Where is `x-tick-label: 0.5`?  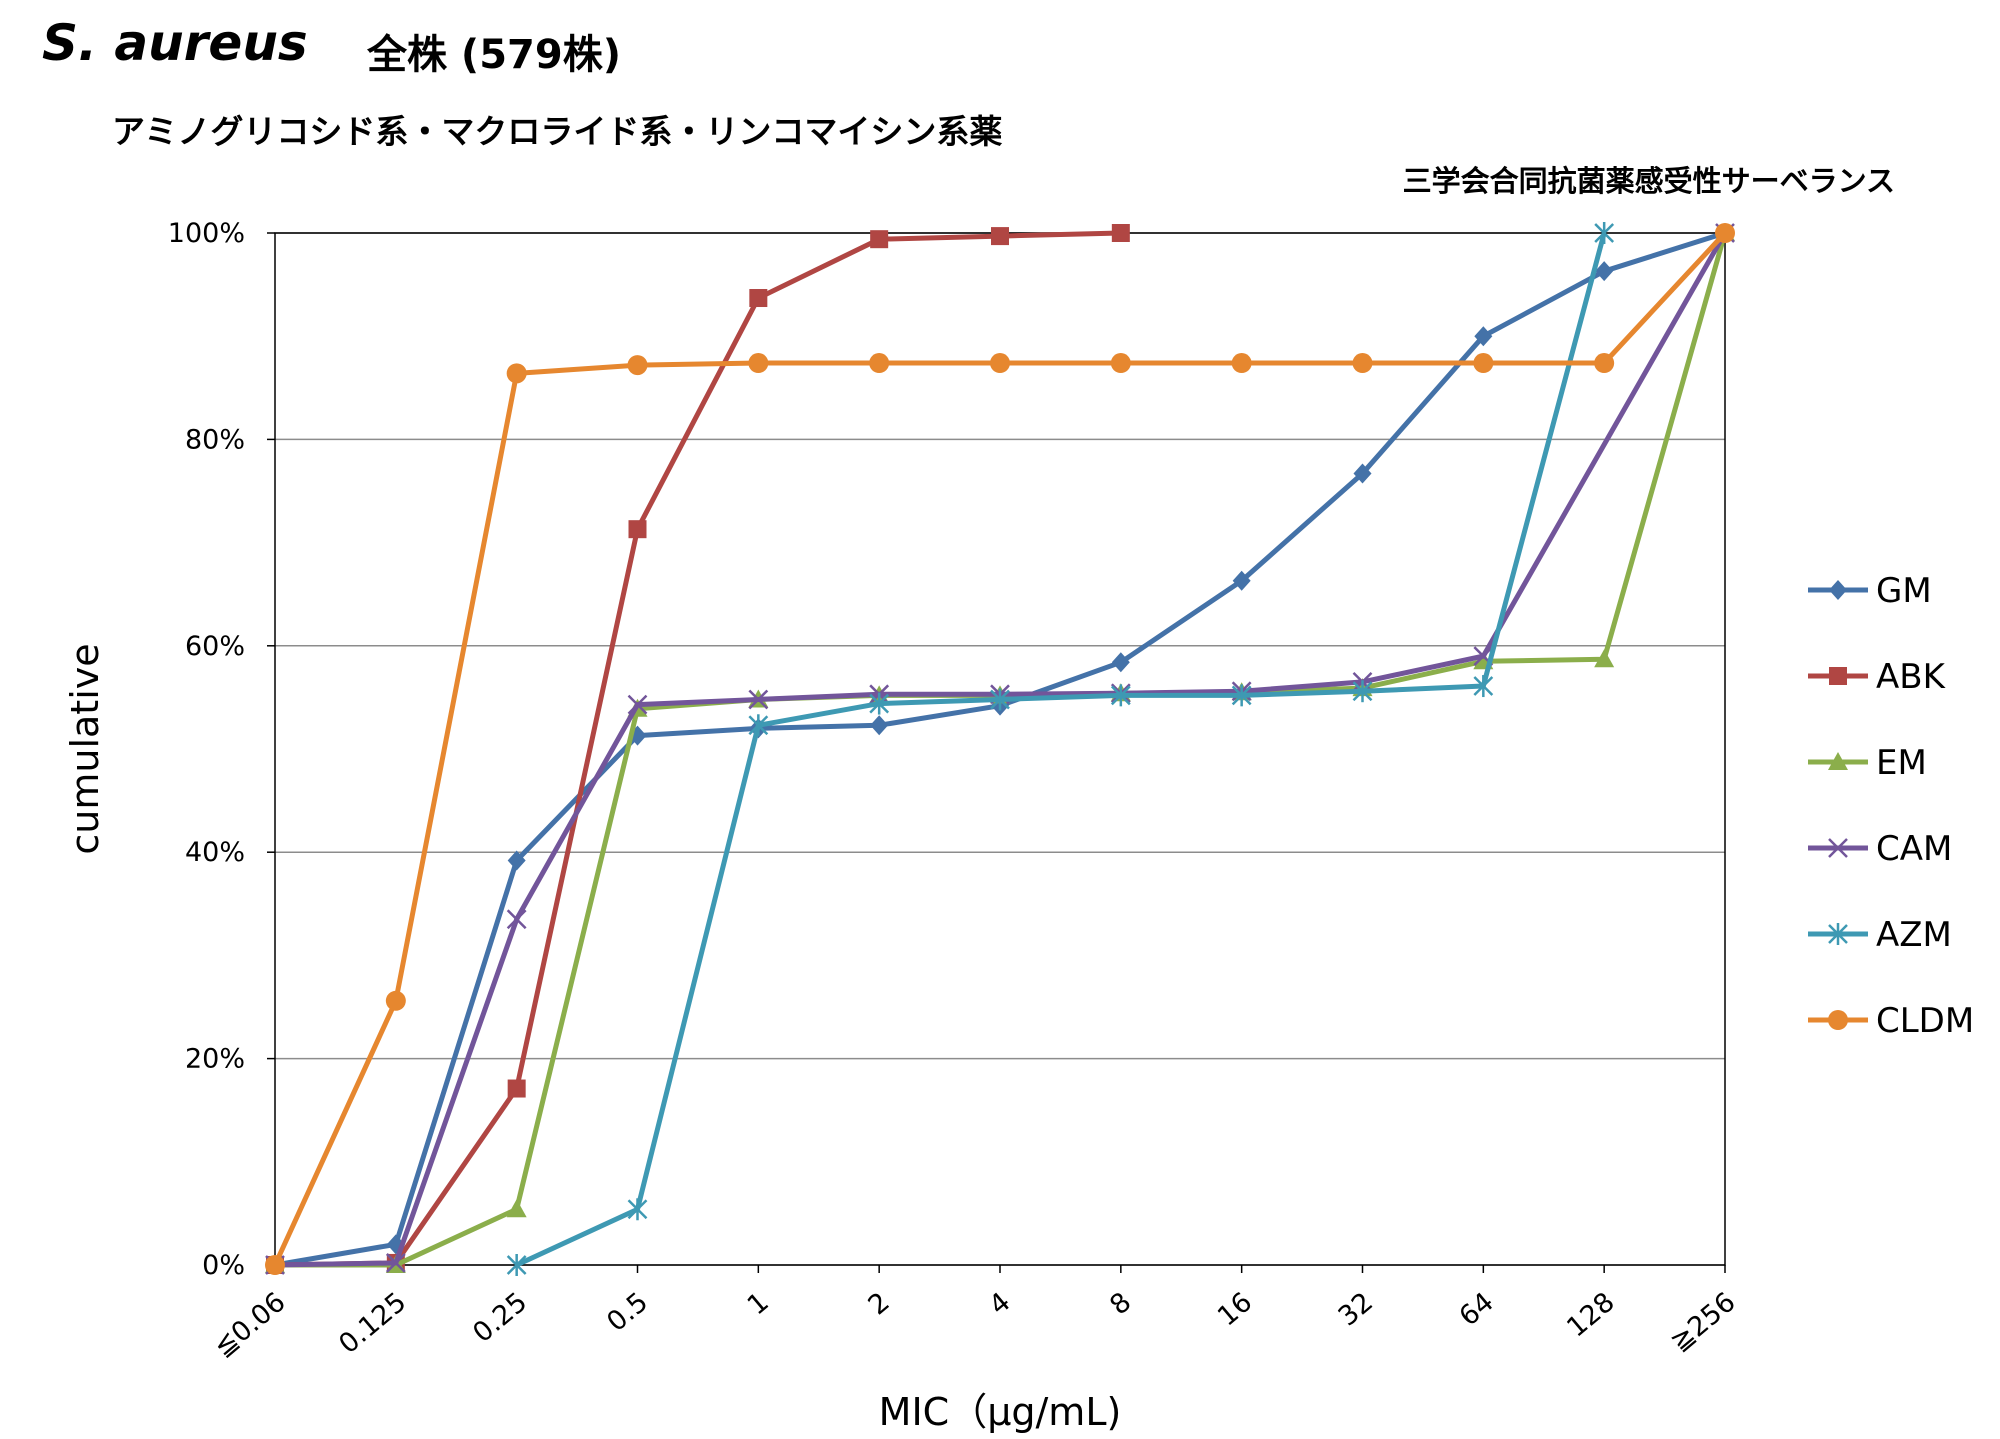 x-tick-label: 0.5 is located at coordinates (627, 1312).